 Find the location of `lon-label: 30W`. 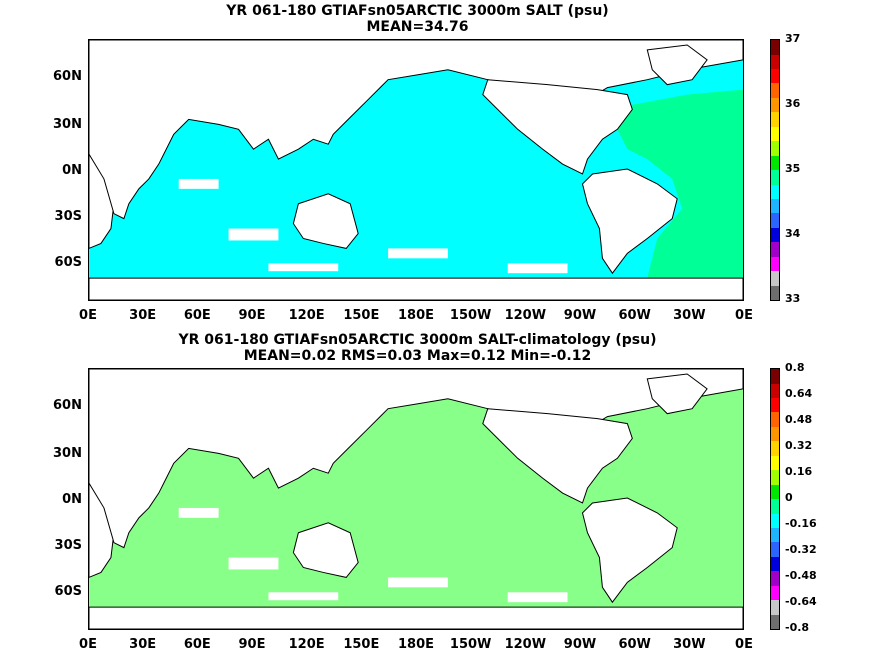

lon-label: 30W is located at coordinates (689, 644).